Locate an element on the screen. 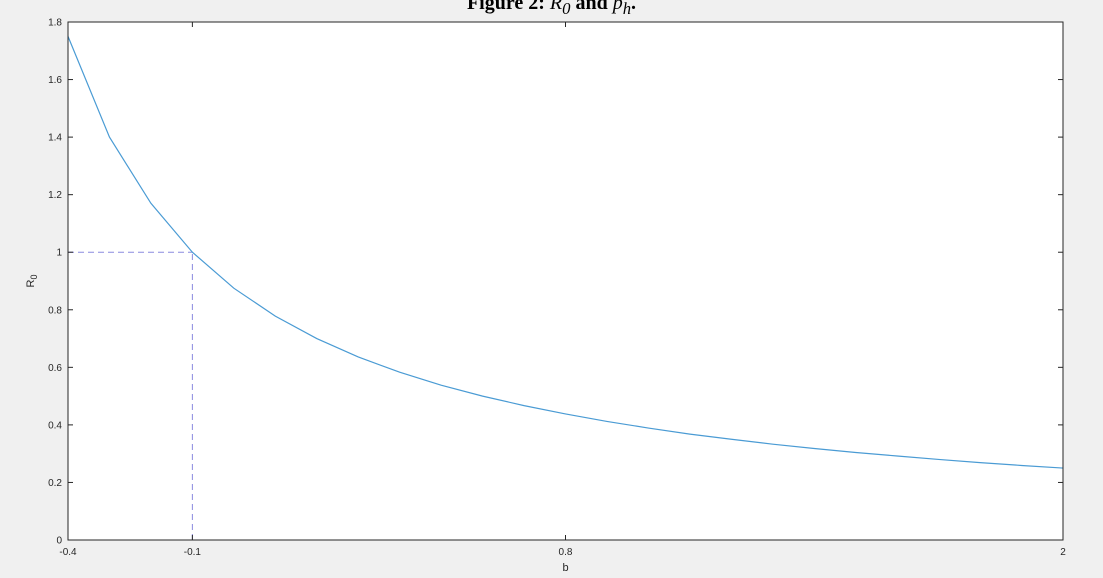  y-tick-label: 0.2 is located at coordinates (55, 483).